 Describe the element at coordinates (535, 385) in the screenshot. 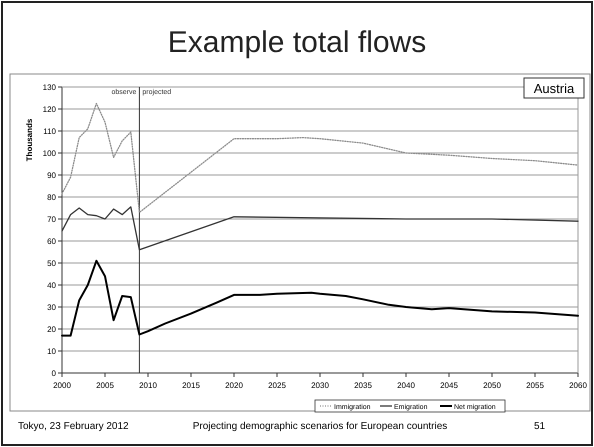

I see `x-tick-label: 2055` at that location.